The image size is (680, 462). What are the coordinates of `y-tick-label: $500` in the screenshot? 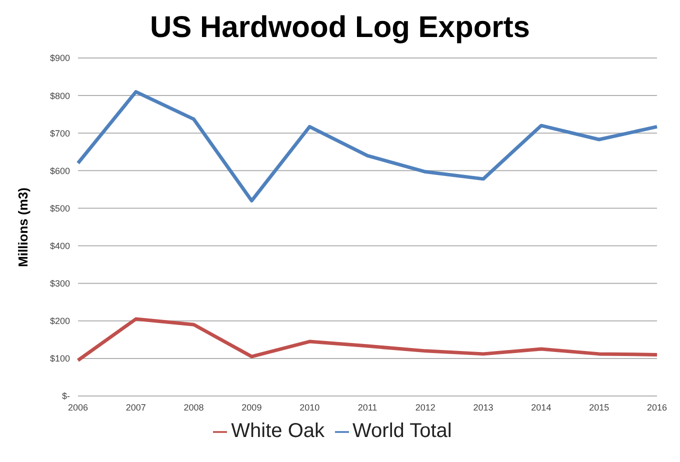 It's located at (60, 208).